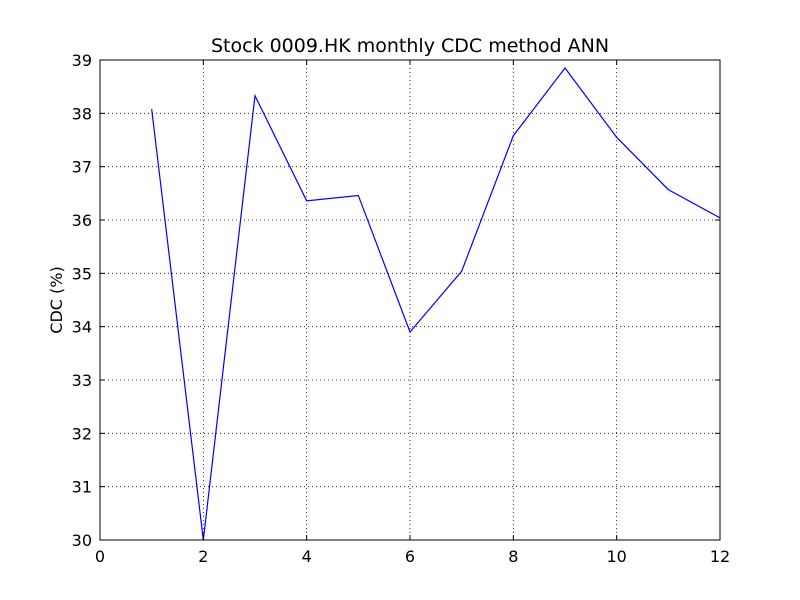  I want to click on y-tick-label: 30, so click(82, 540).